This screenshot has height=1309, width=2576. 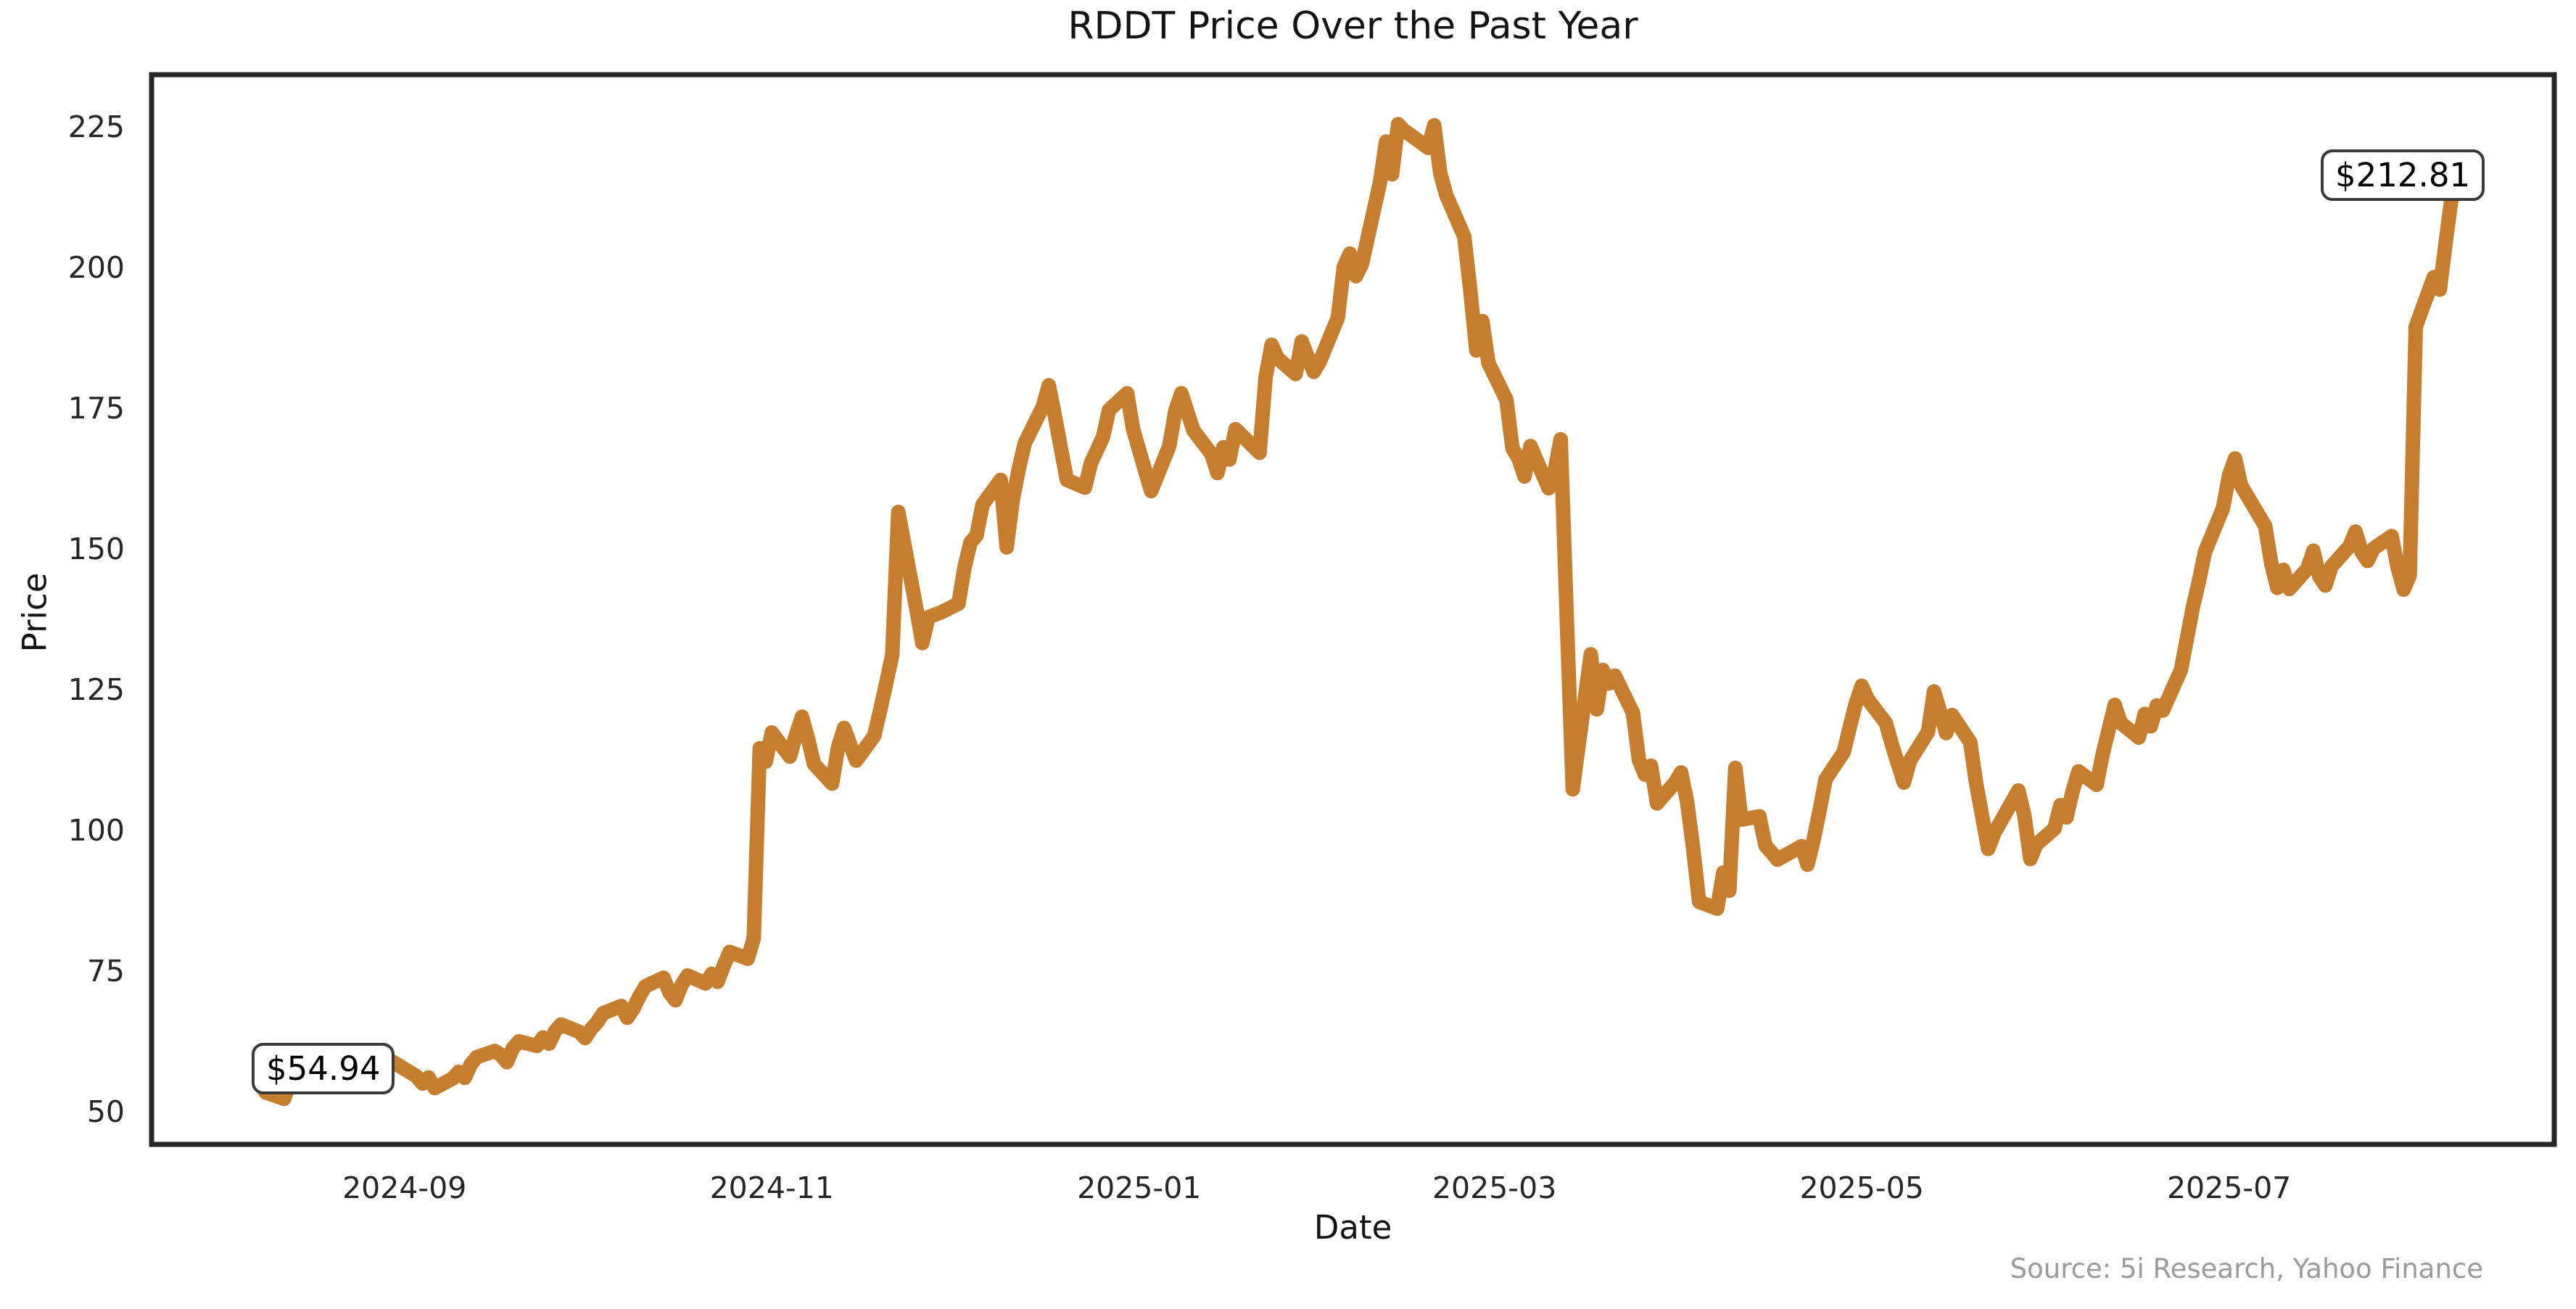 What do you see at coordinates (772, 1187) in the screenshot?
I see `x-tick-label: 2024-11` at bounding box center [772, 1187].